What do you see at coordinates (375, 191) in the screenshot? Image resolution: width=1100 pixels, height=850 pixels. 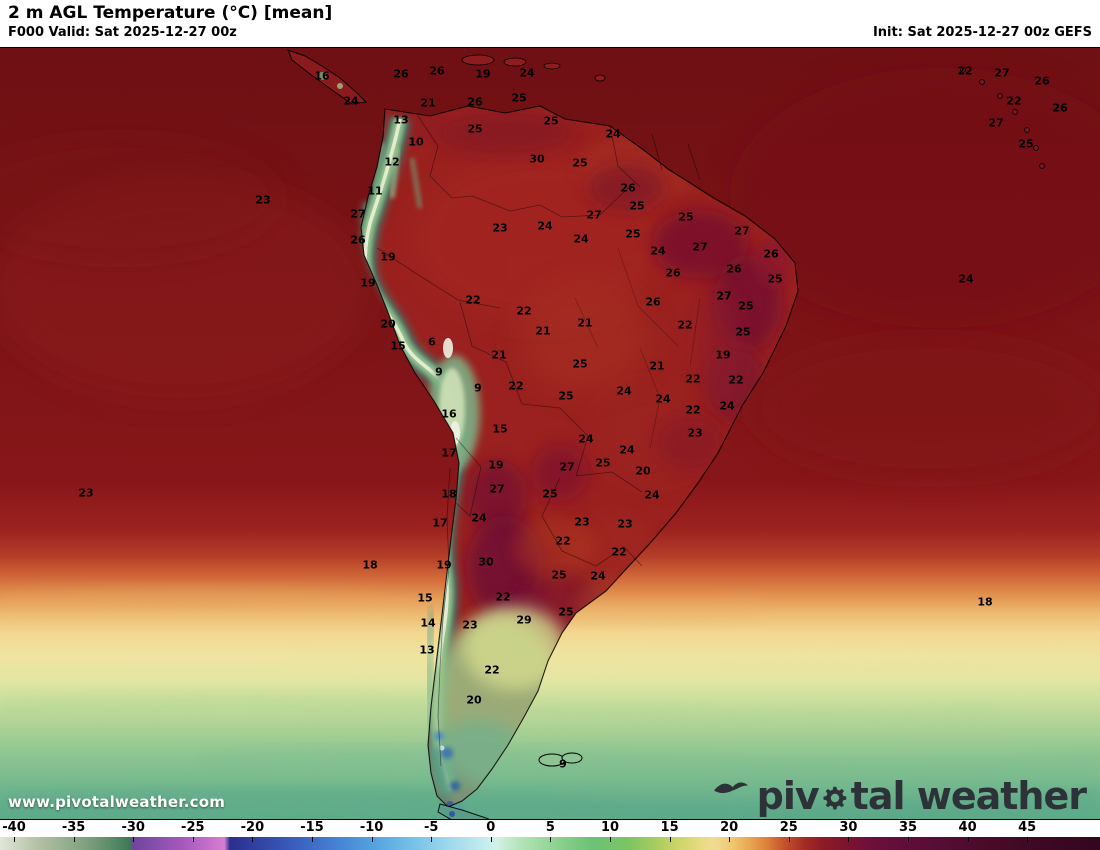 I see `temp-label: 11` at bounding box center [375, 191].